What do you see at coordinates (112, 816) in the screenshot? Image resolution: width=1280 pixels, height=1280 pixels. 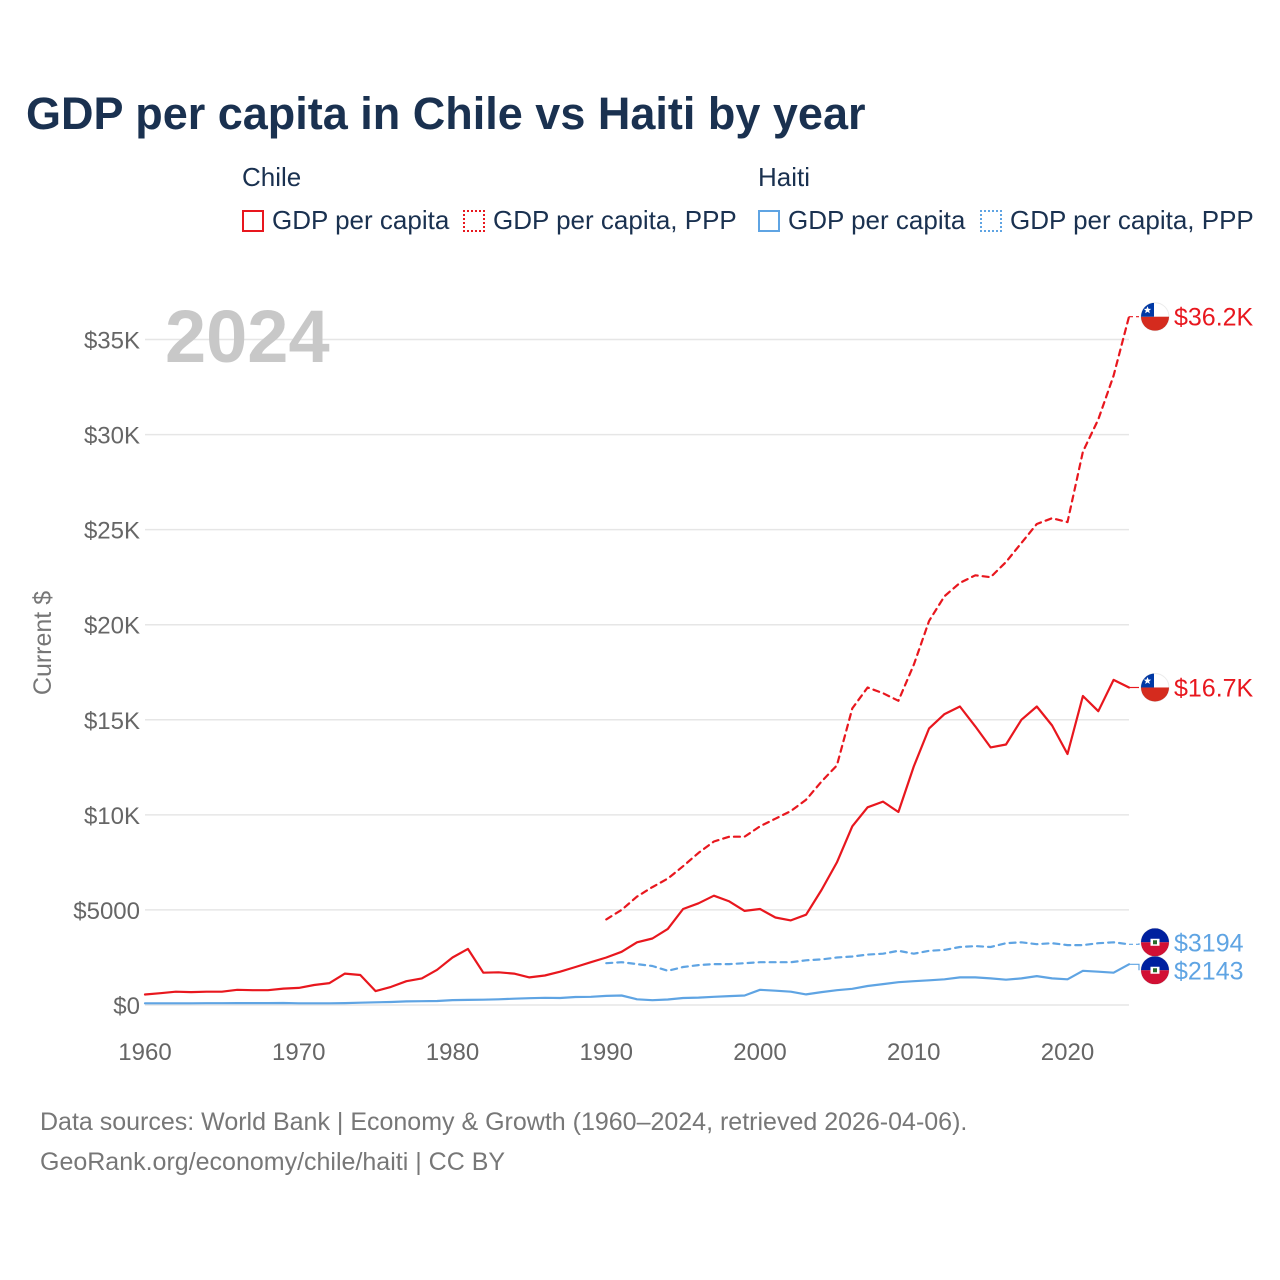 I see `y-tick-label: $10K` at bounding box center [112, 816].